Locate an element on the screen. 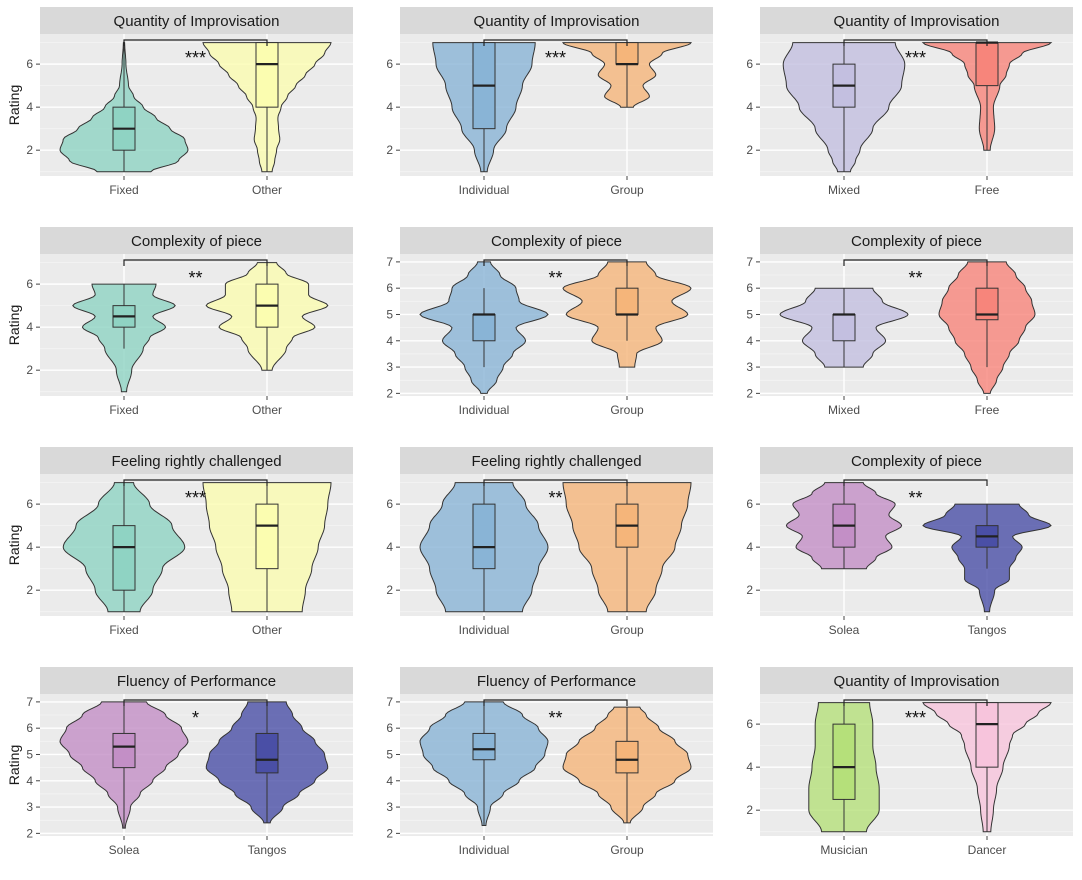  box-iqr-free is located at coordinates (987, 64).